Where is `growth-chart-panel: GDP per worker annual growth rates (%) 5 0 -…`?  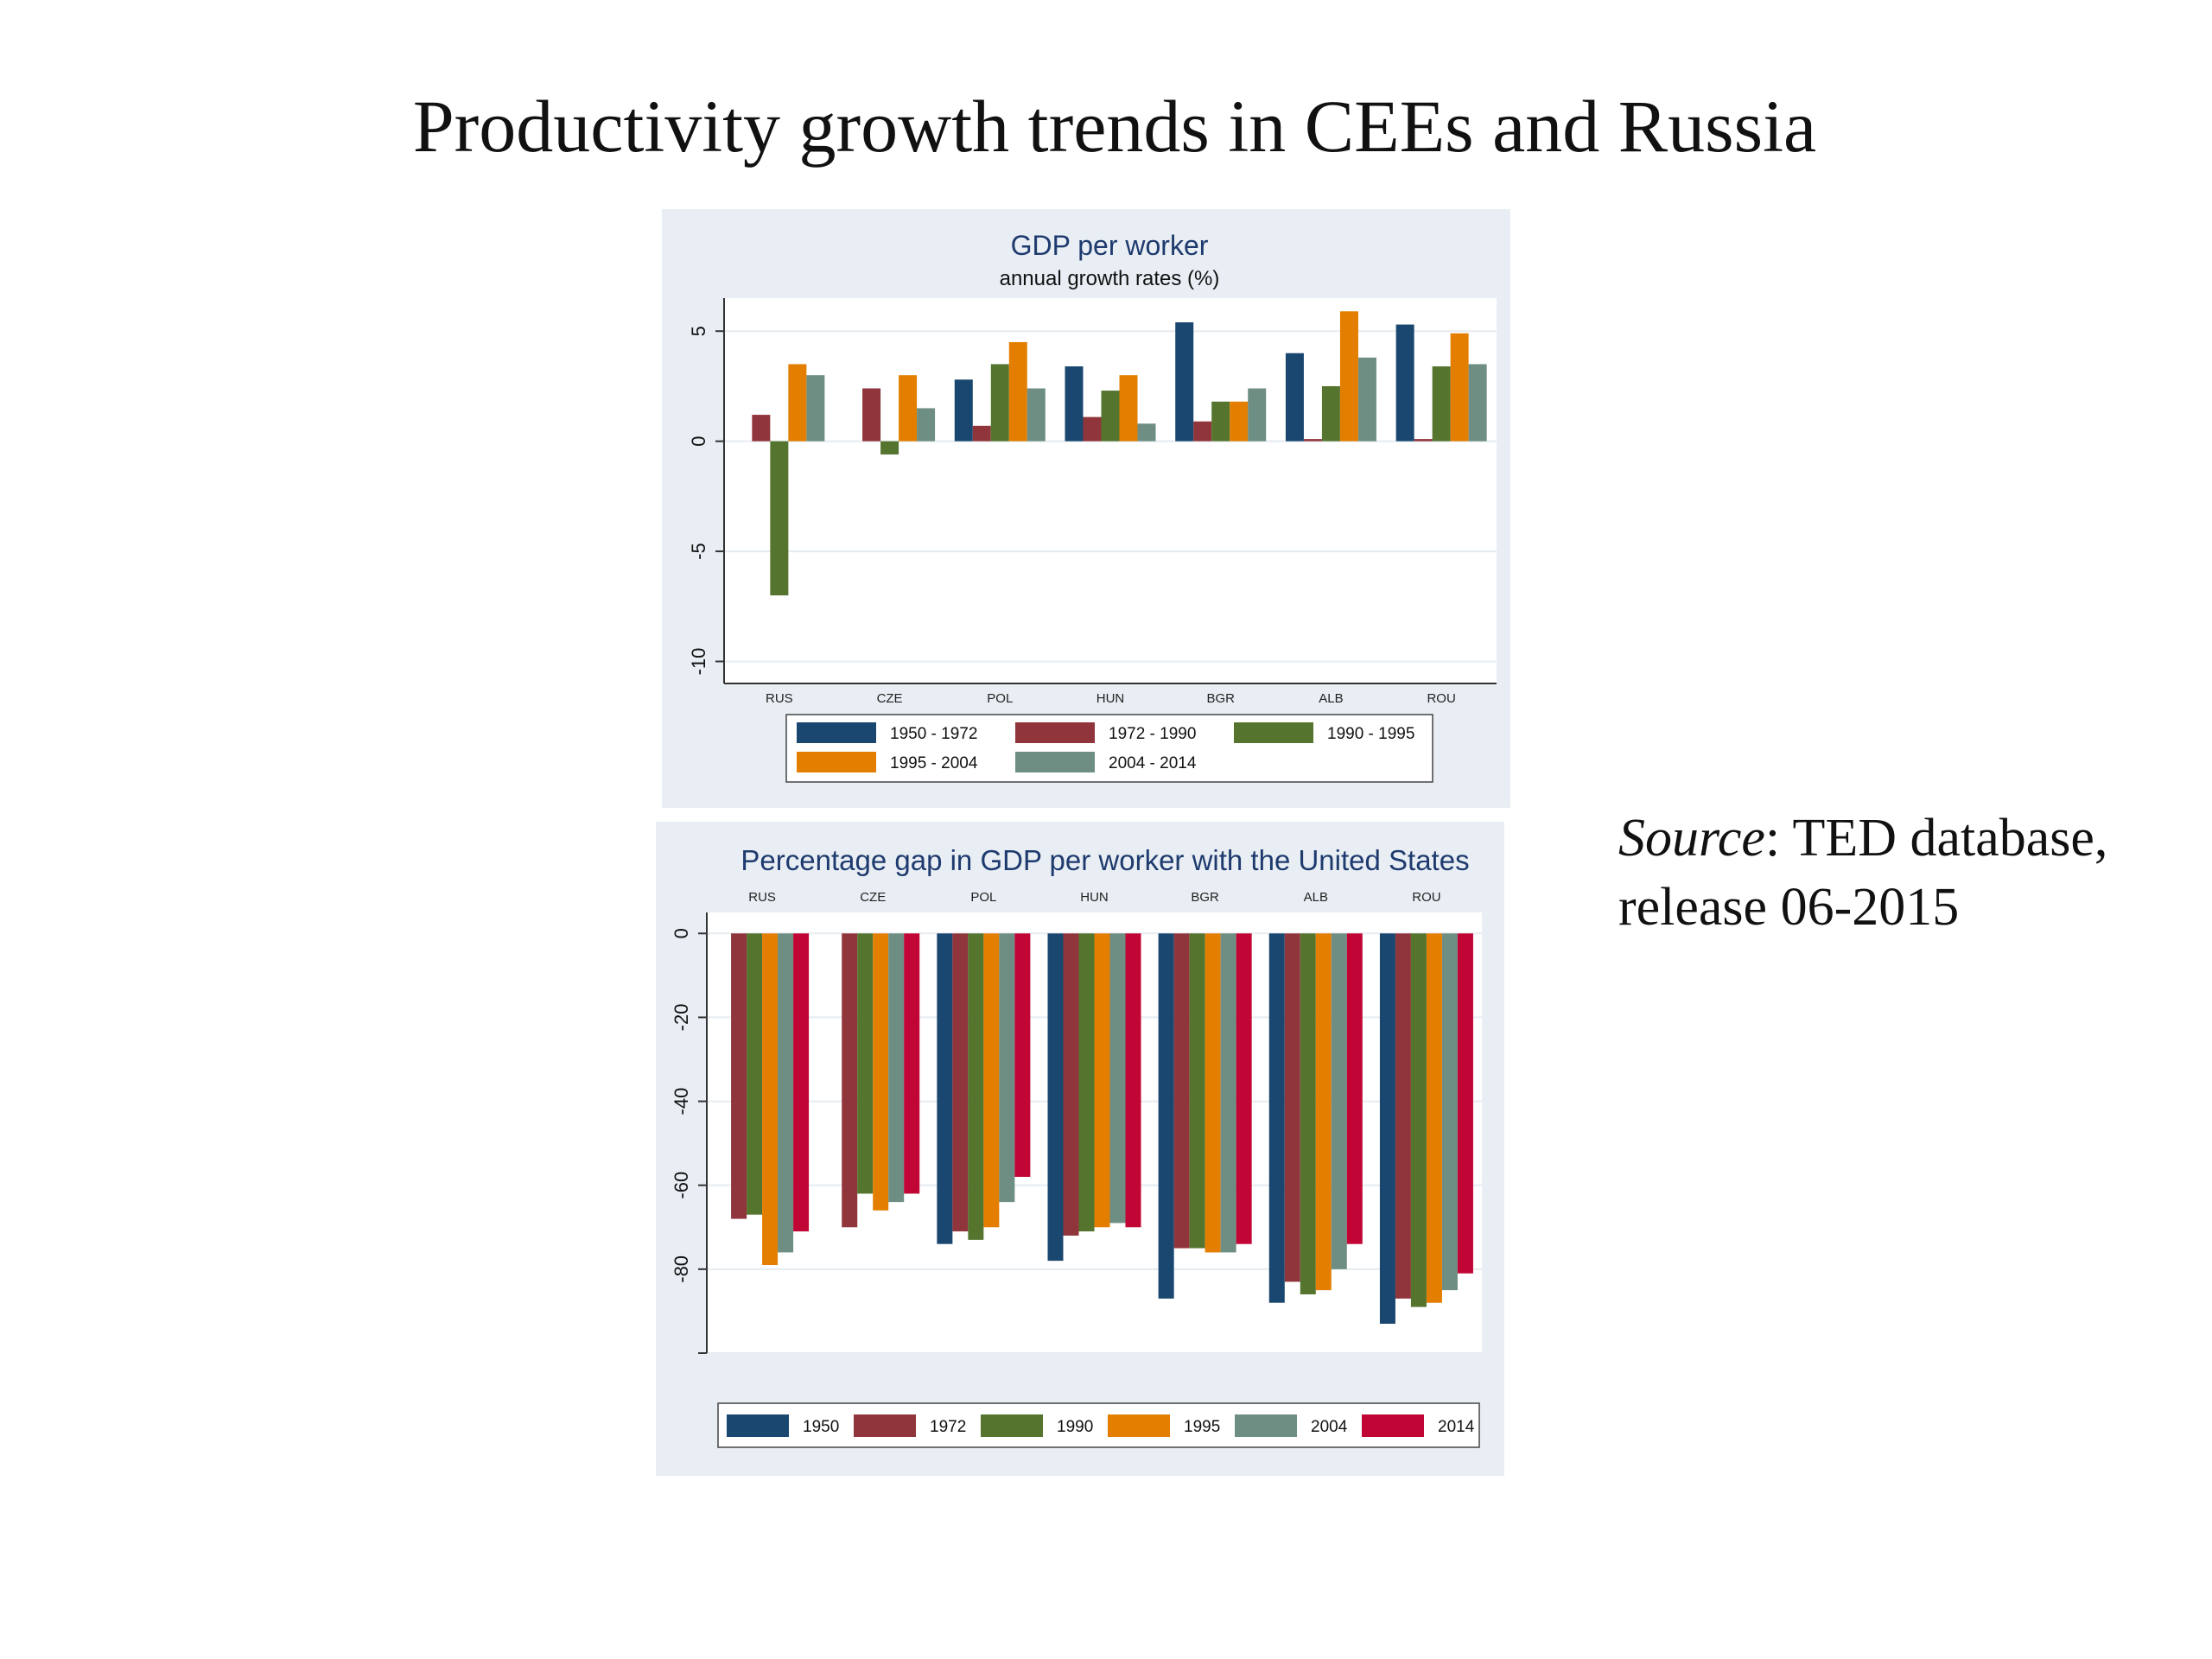 growth-chart-panel: GDP per worker annual growth rates (%) 5 0 -… is located at coordinates (1086, 508).